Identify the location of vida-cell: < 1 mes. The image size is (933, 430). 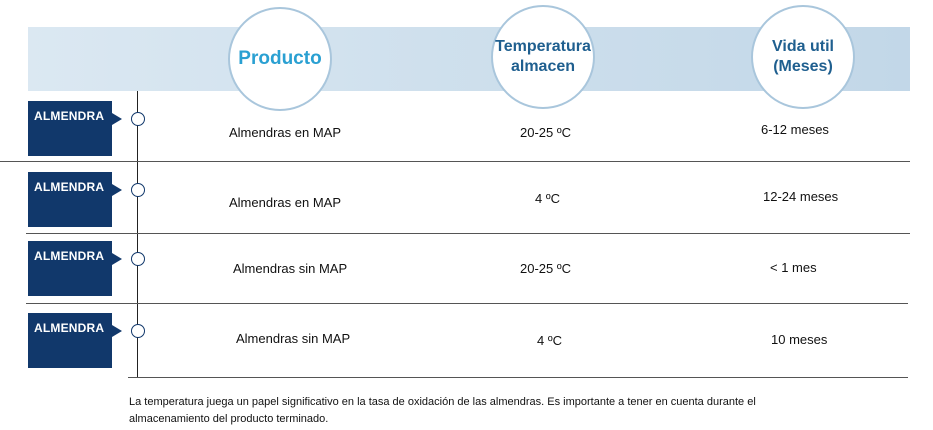
(793, 267).